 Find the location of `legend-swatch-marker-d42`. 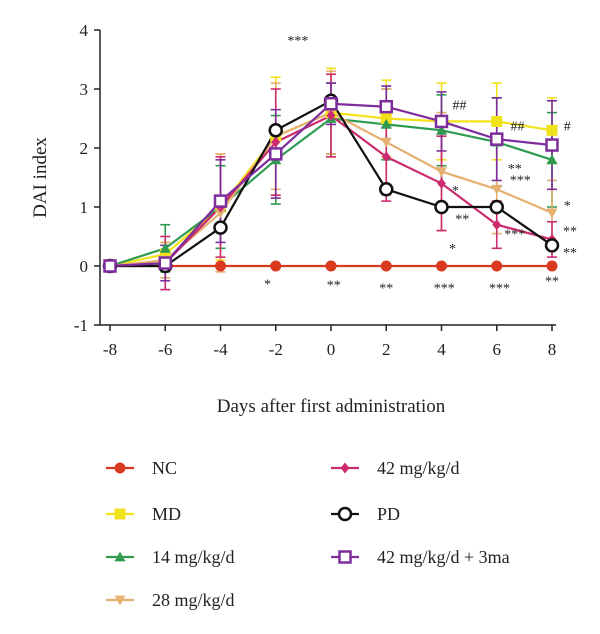

legend-swatch-marker-d42 is located at coordinates (345, 468).